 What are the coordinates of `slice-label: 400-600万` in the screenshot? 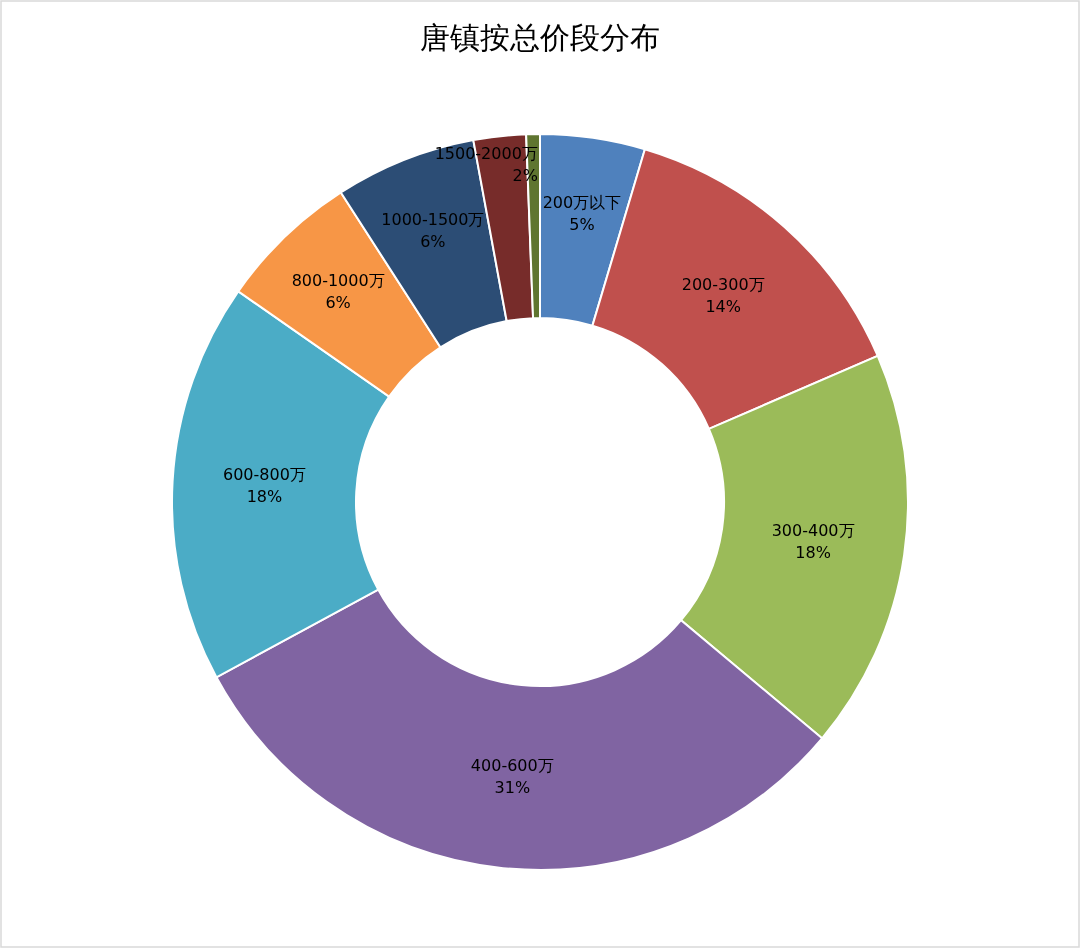 It's located at (512, 765).